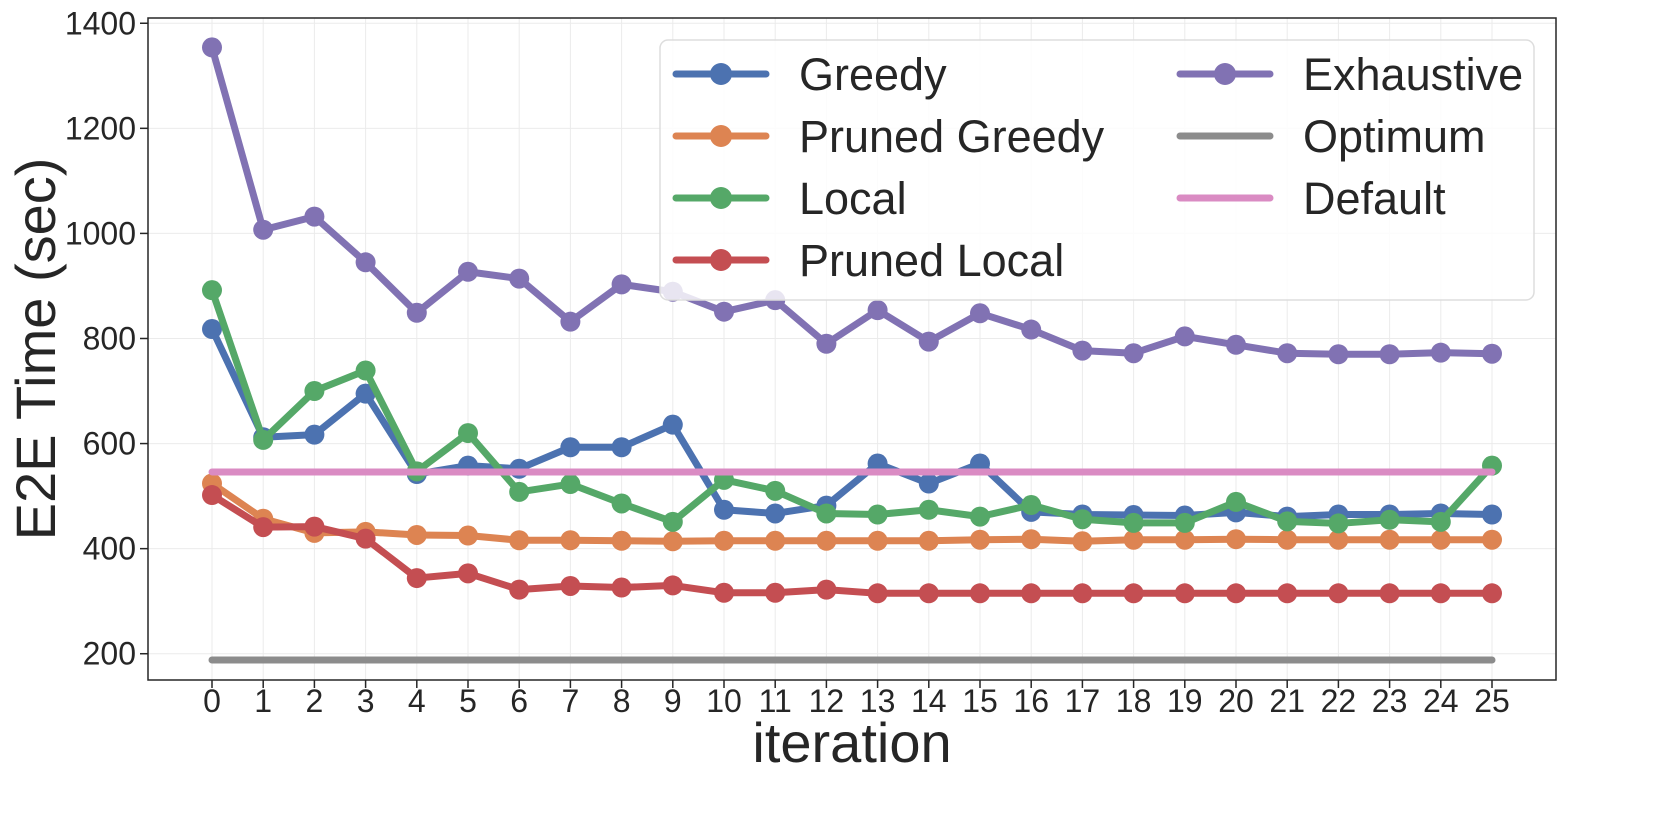 The image size is (1661, 830). I want to click on x-tick-label: 16, so click(1031, 701).